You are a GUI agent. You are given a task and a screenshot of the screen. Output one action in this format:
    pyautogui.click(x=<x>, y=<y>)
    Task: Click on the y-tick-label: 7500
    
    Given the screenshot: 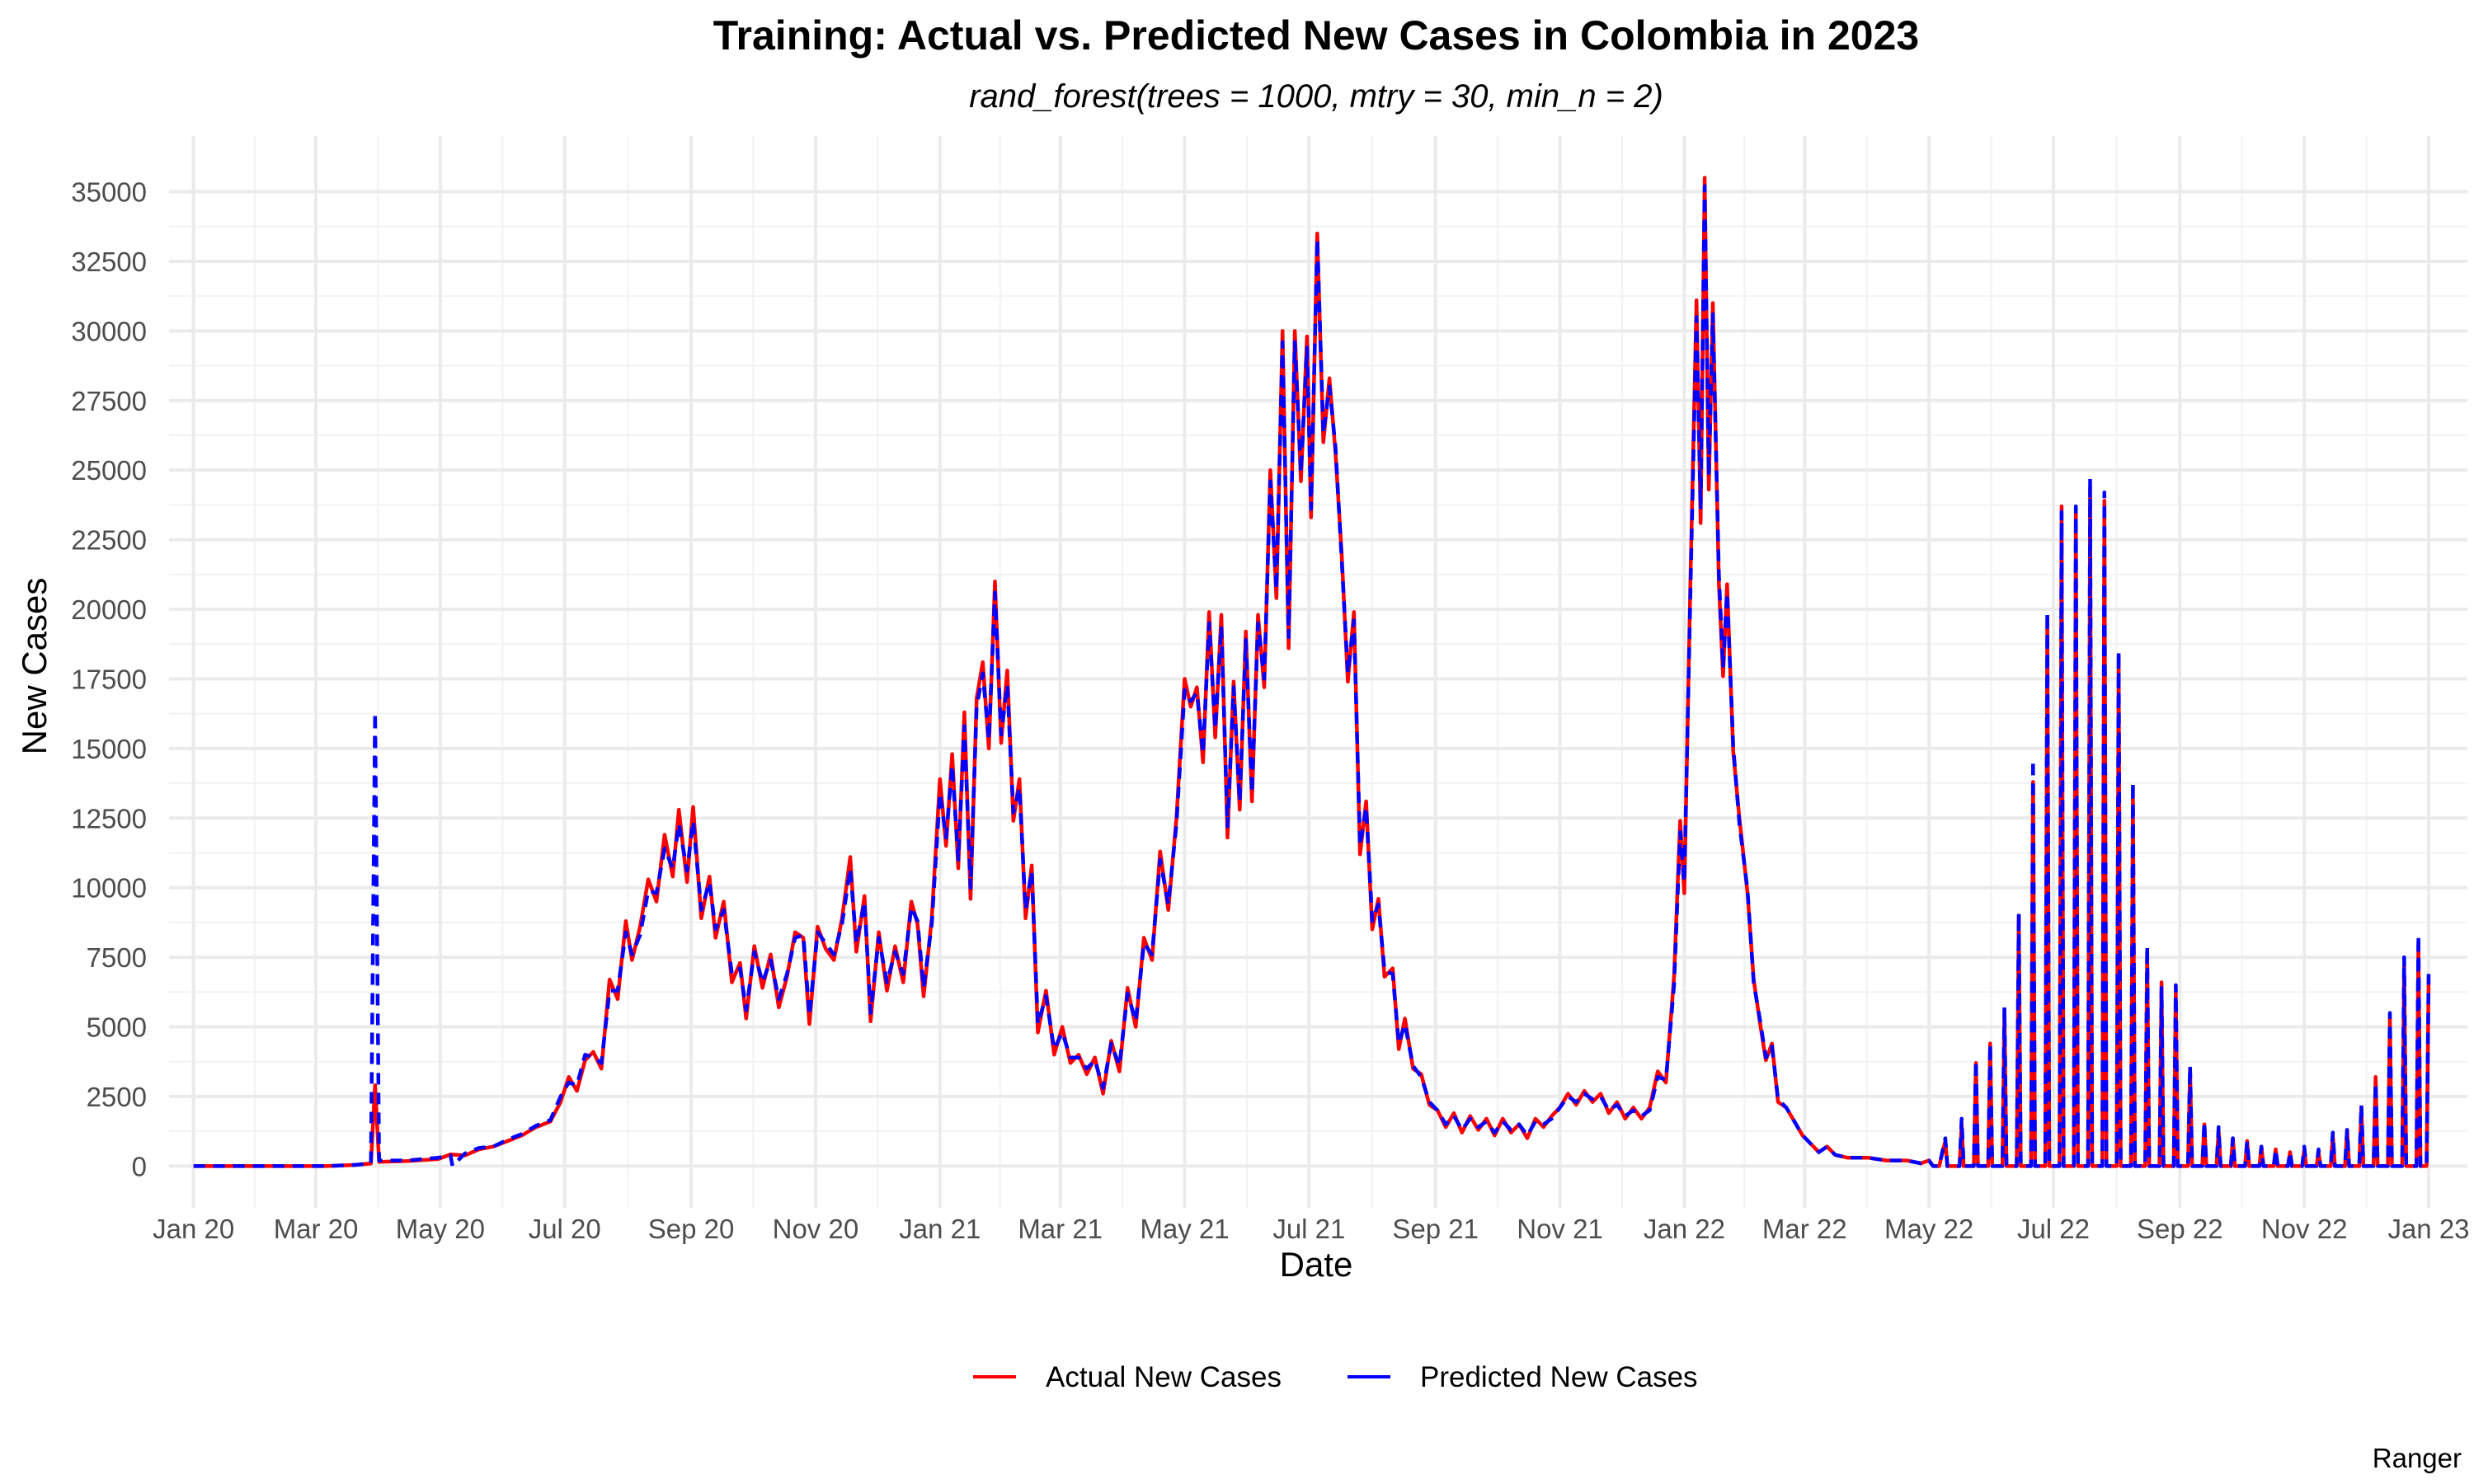 What is the action you would take?
    pyautogui.click(x=117, y=957)
    